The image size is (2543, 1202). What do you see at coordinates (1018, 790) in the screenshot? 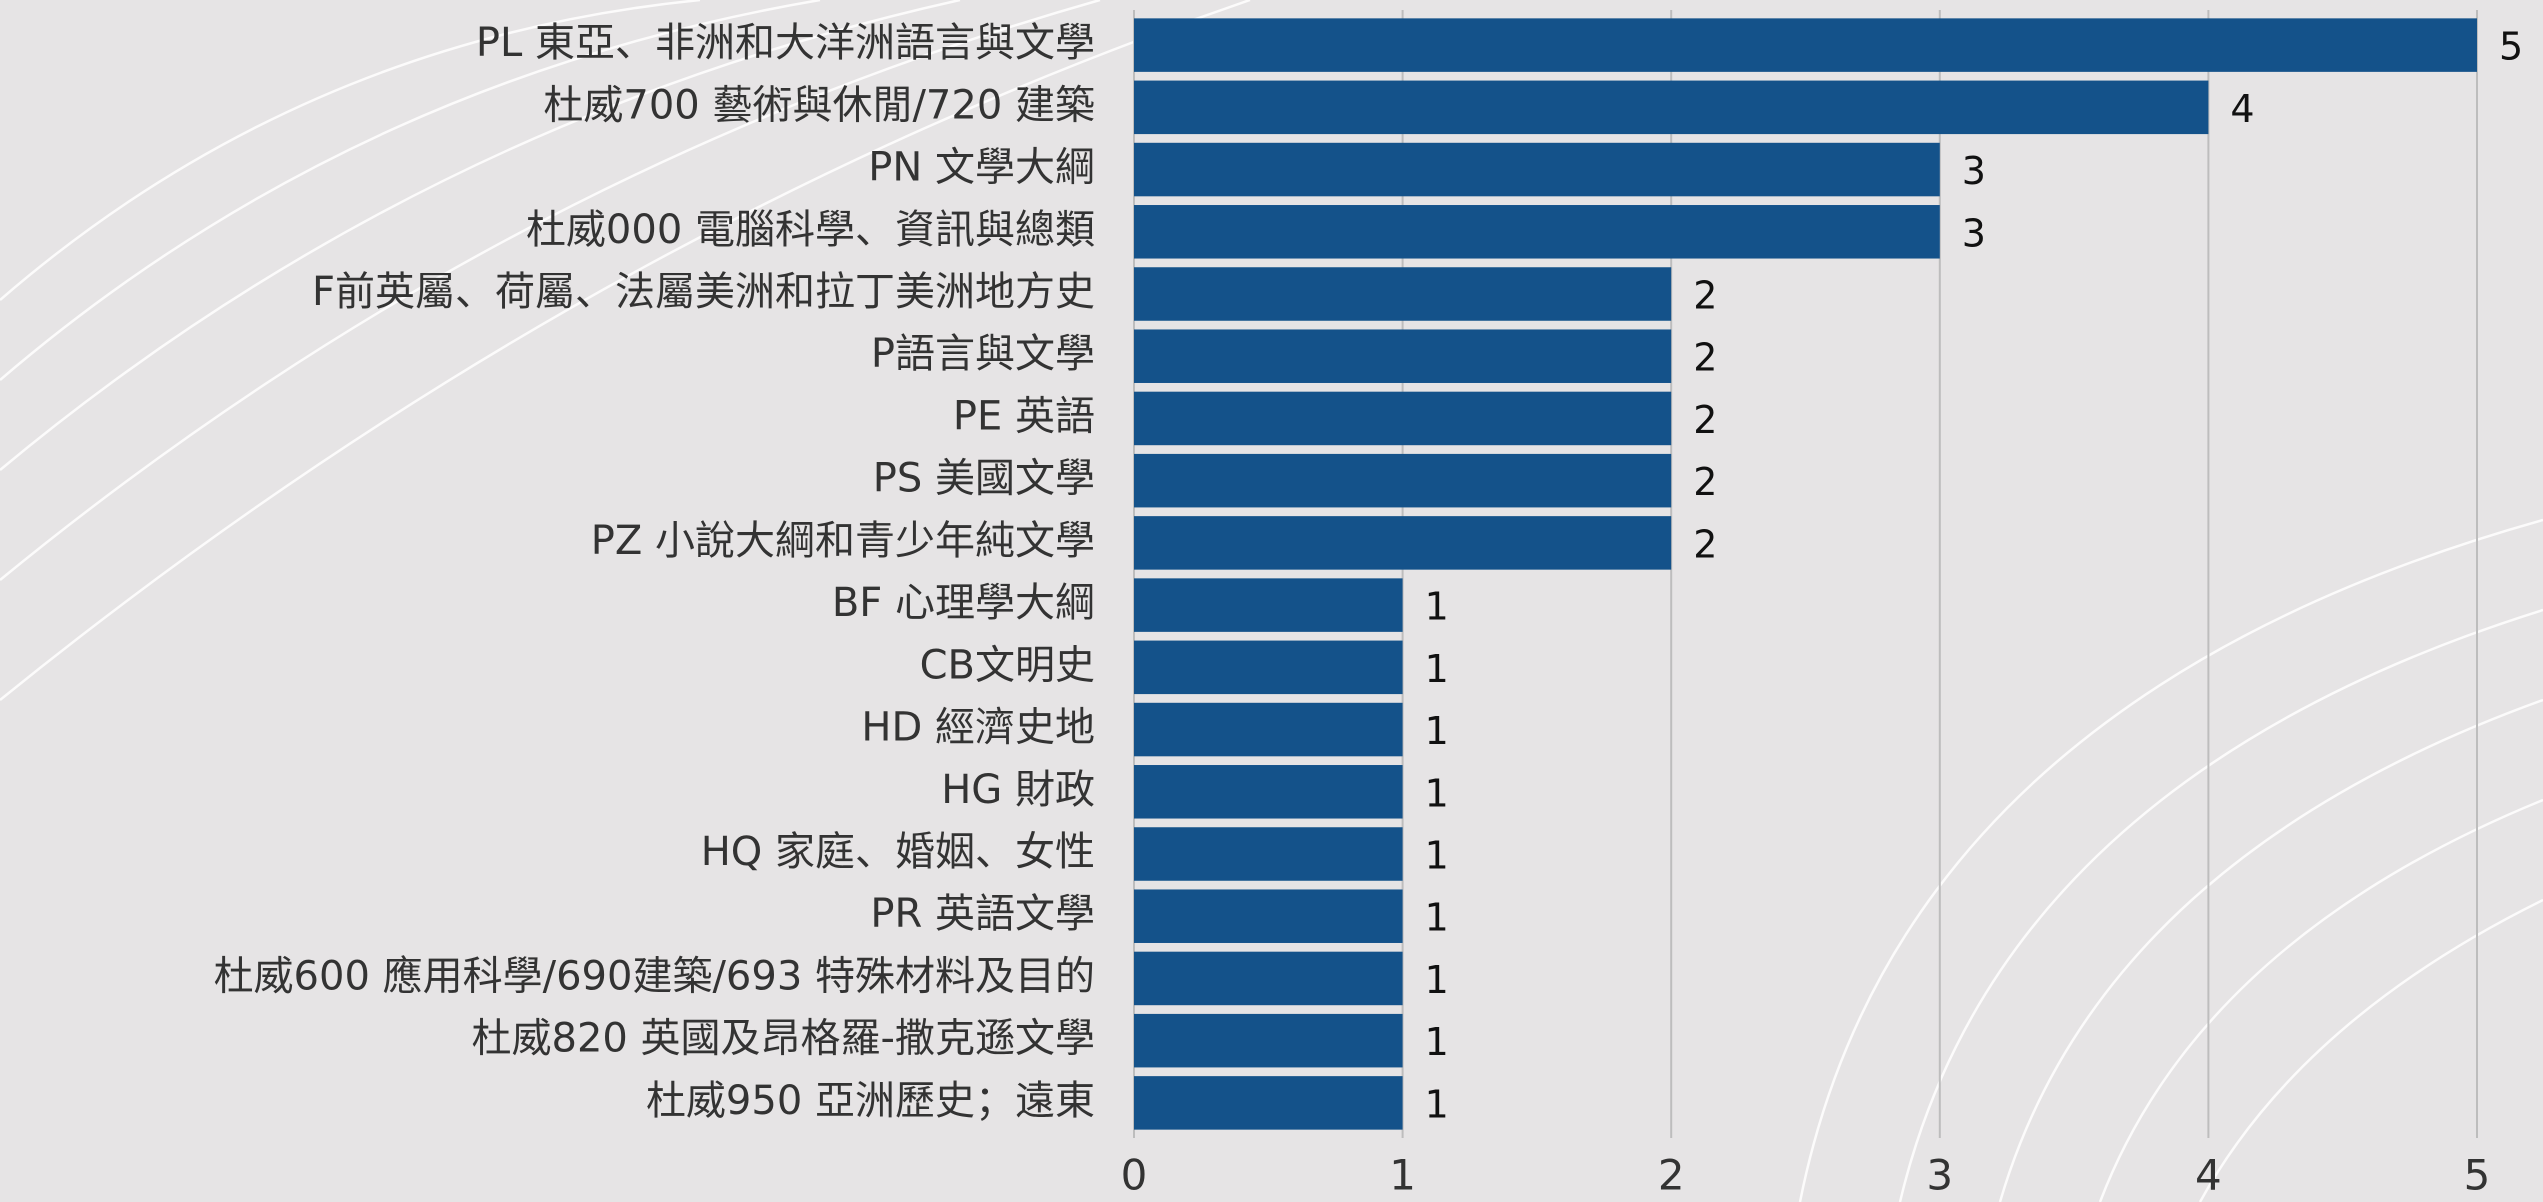
I see `y-tick-label: HG 財政` at bounding box center [1018, 790].